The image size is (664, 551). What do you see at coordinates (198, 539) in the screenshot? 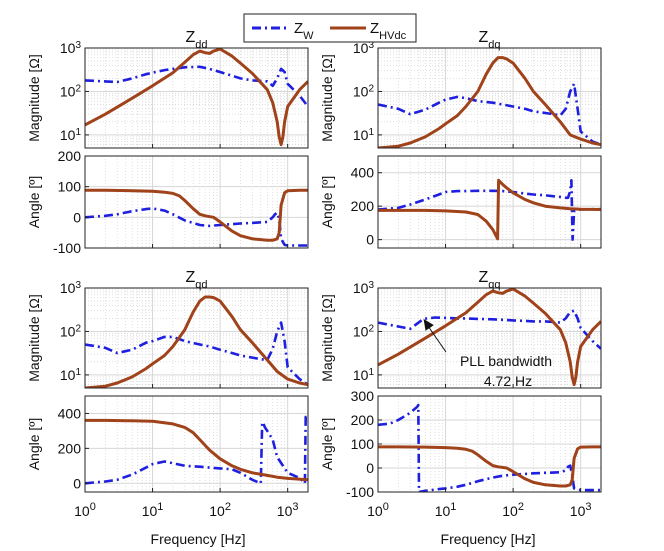
I see `x-axis-label-left: Frequency [Hz]` at bounding box center [198, 539].